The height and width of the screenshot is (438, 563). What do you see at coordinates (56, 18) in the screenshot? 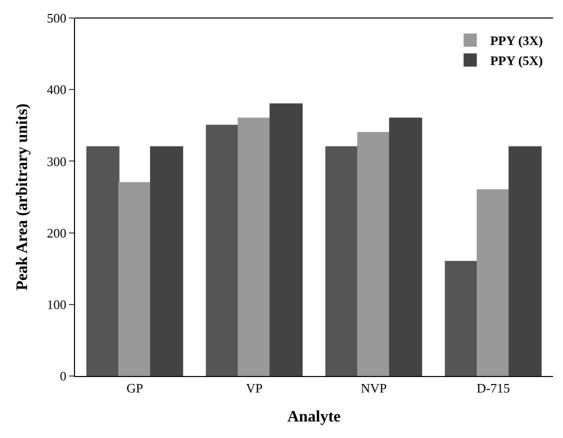
I see `y-tick-label: 500` at bounding box center [56, 18].